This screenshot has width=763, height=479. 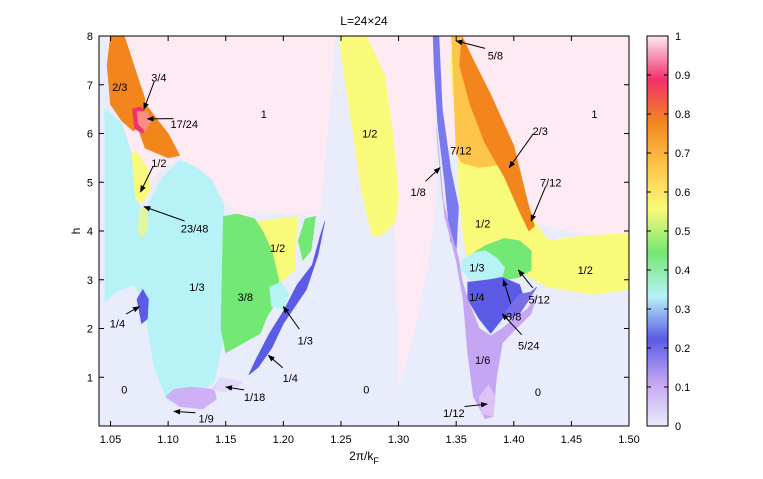 What do you see at coordinates (528, 347) in the screenshot?
I see `phase-label: 5/24` at bounding box center [528, 347].